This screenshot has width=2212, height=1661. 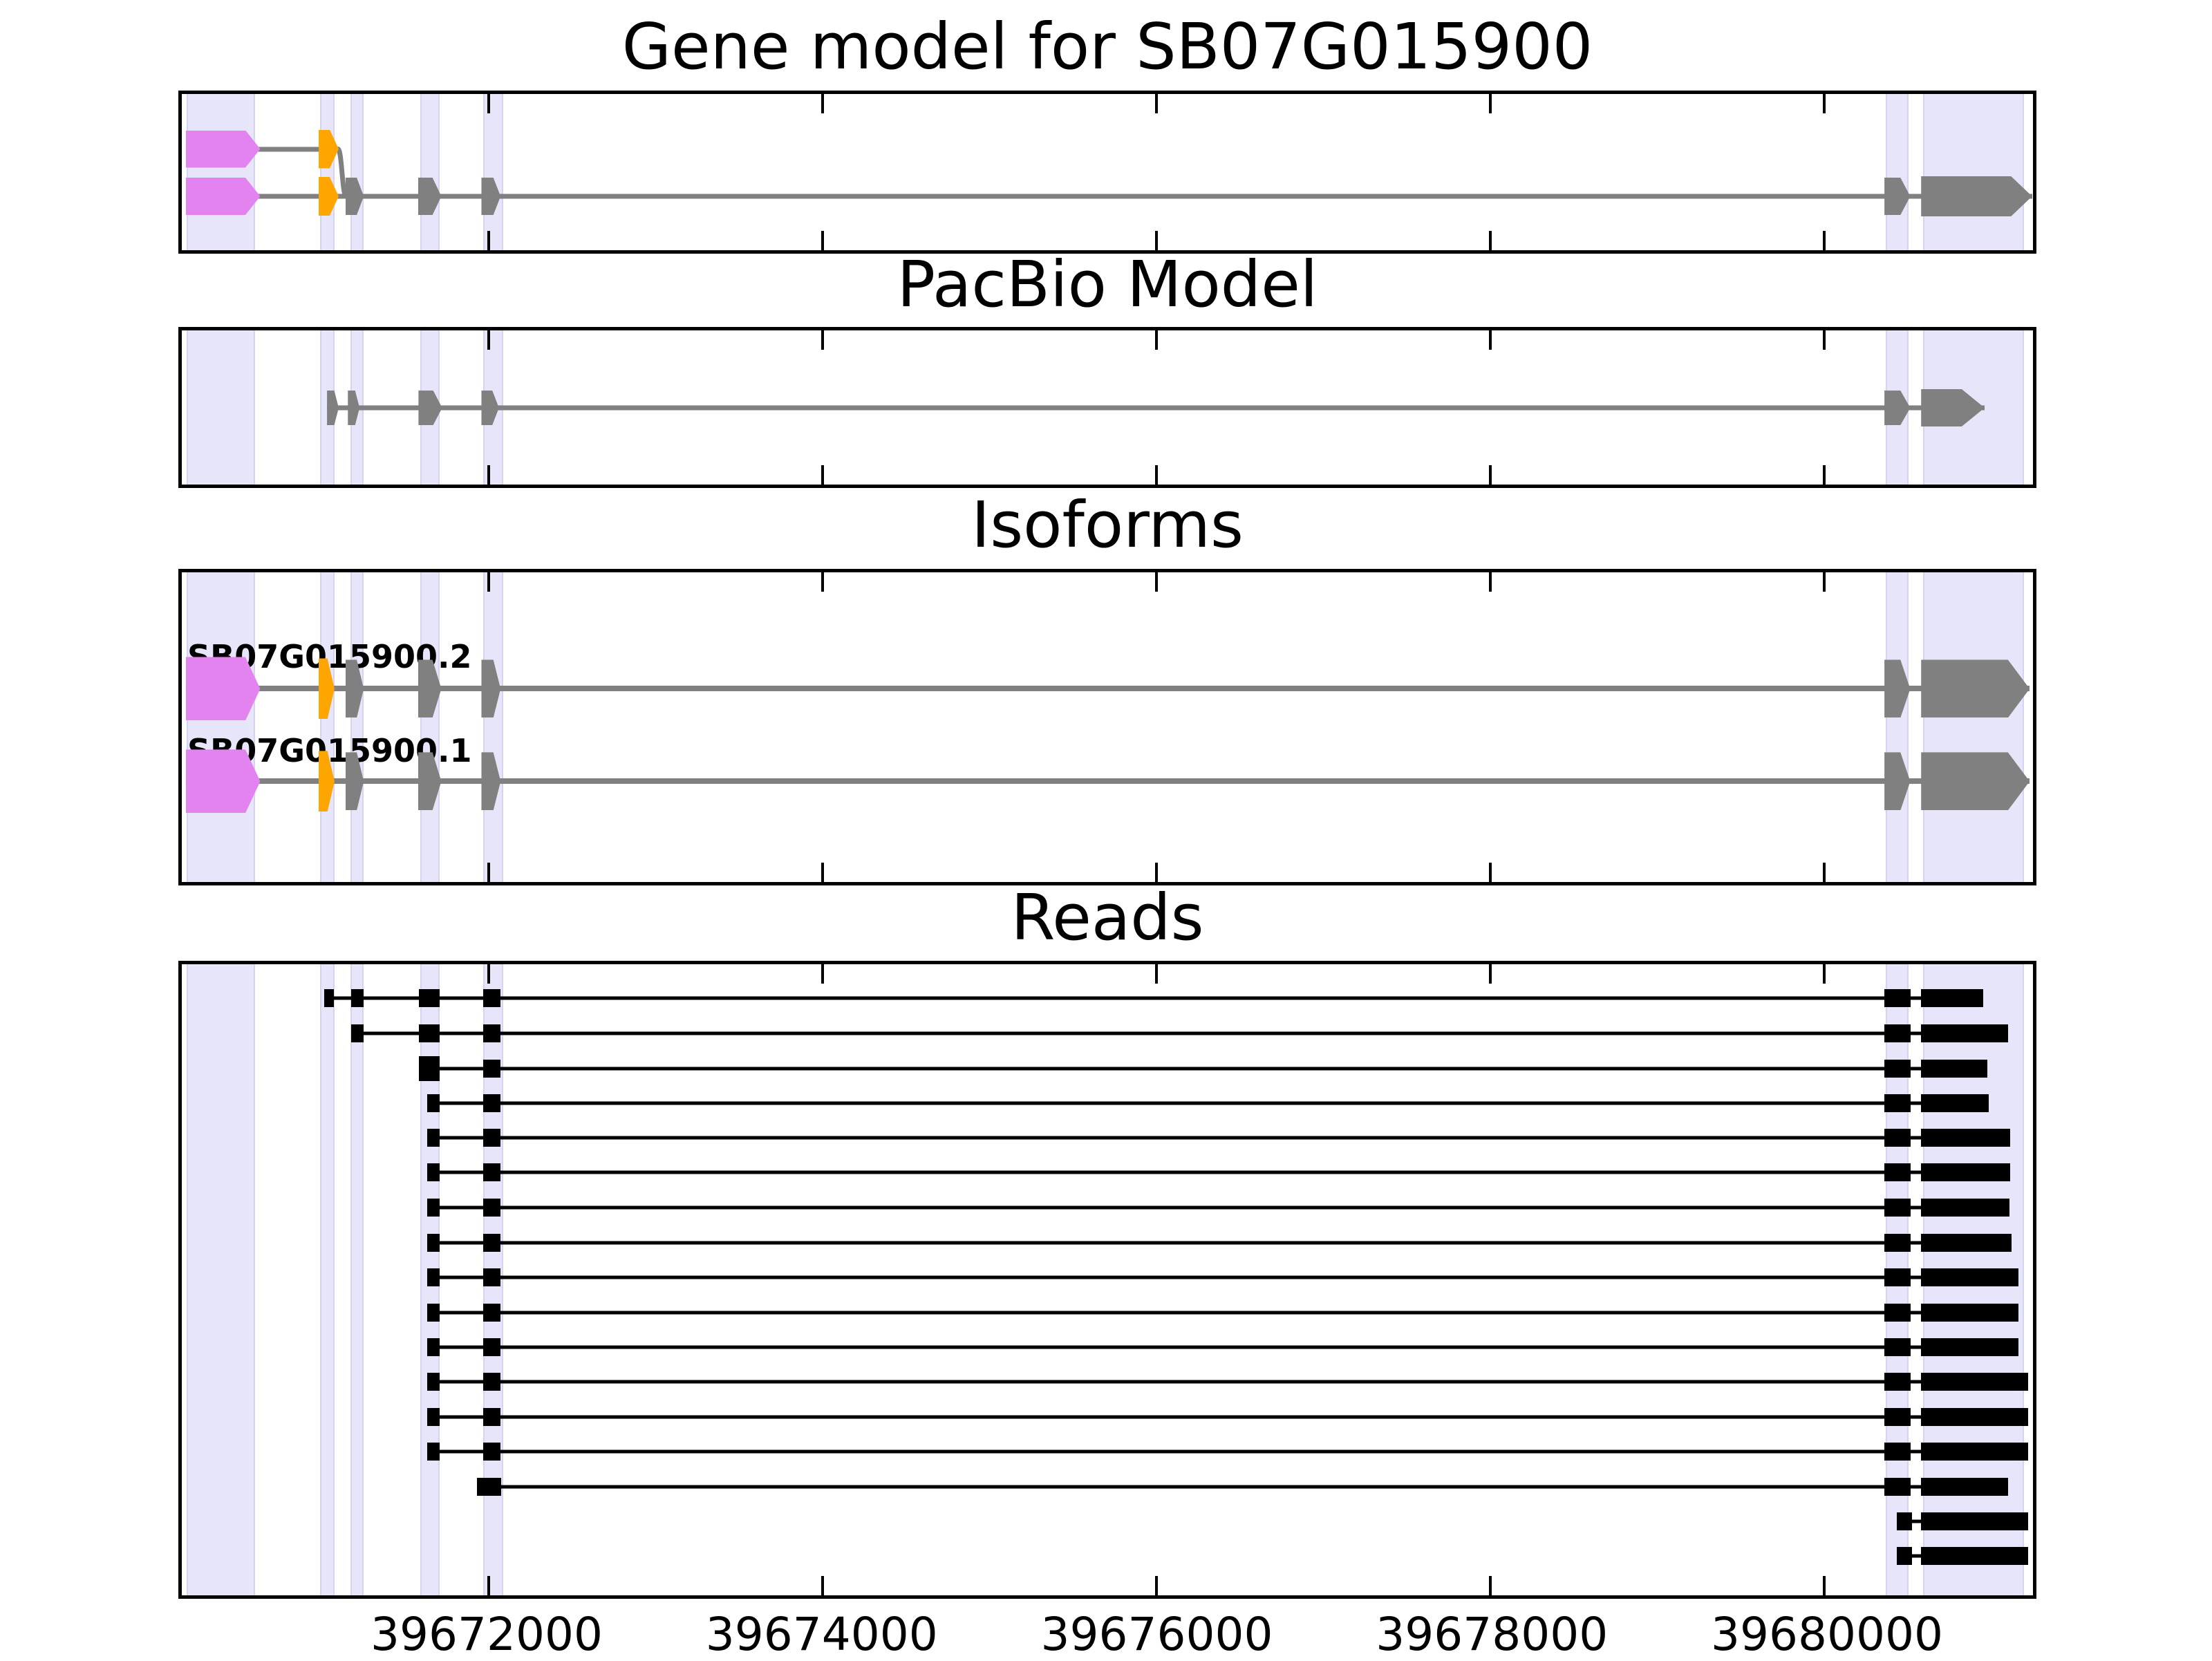 I want to click on pacbio-panel, so click(x=1107, y=407).